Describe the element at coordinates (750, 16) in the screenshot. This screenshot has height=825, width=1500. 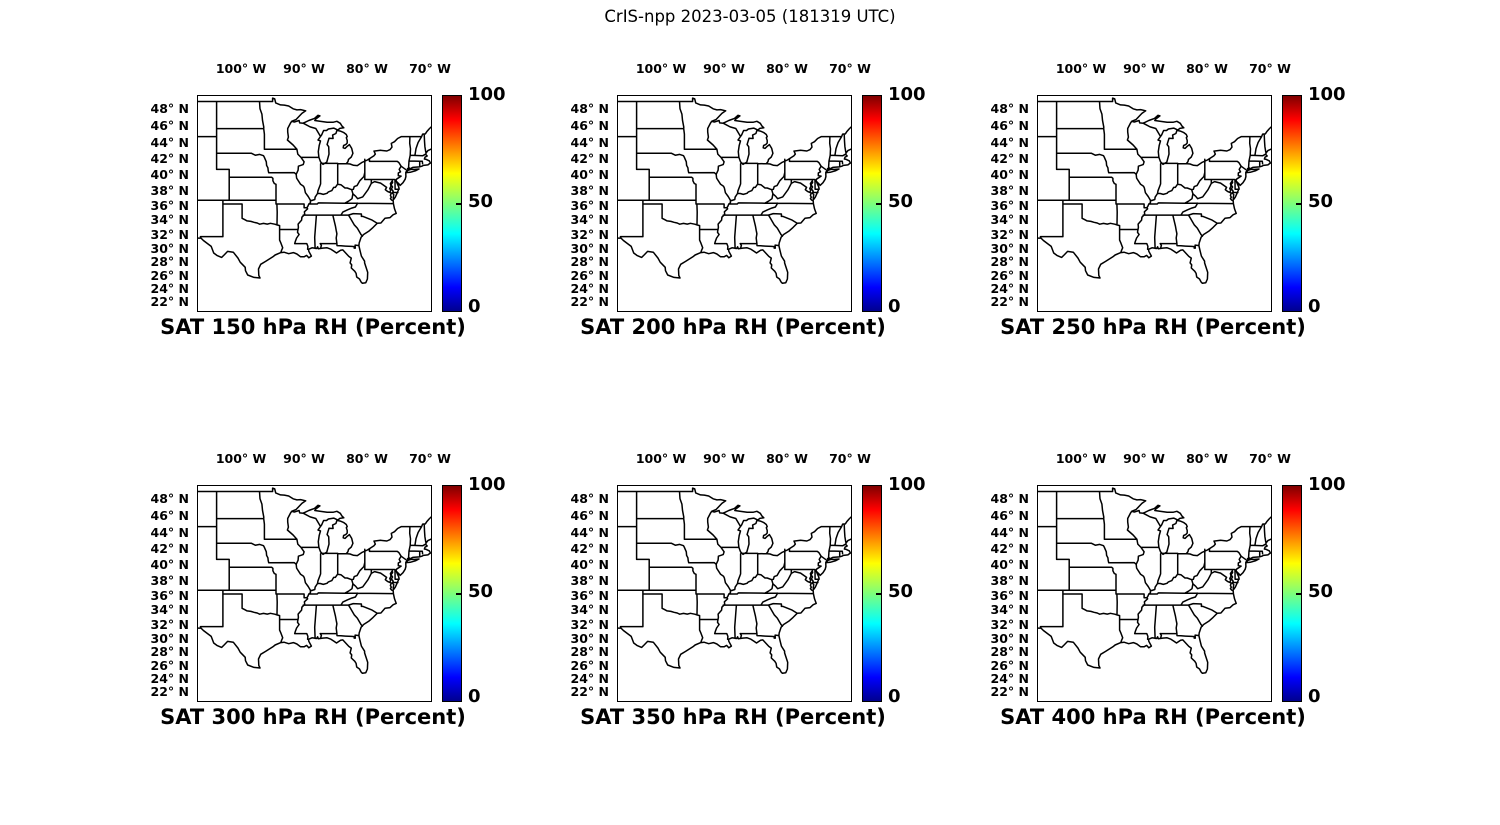
I see `figure-title: CrIS-npp 2023-03-05 (181319 UTC)` at that location.